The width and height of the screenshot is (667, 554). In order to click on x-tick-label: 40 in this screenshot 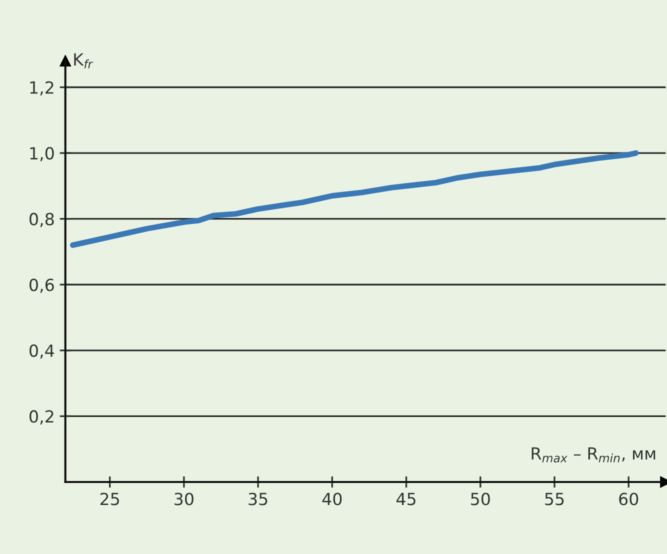, I will do `click(332, 499)`.